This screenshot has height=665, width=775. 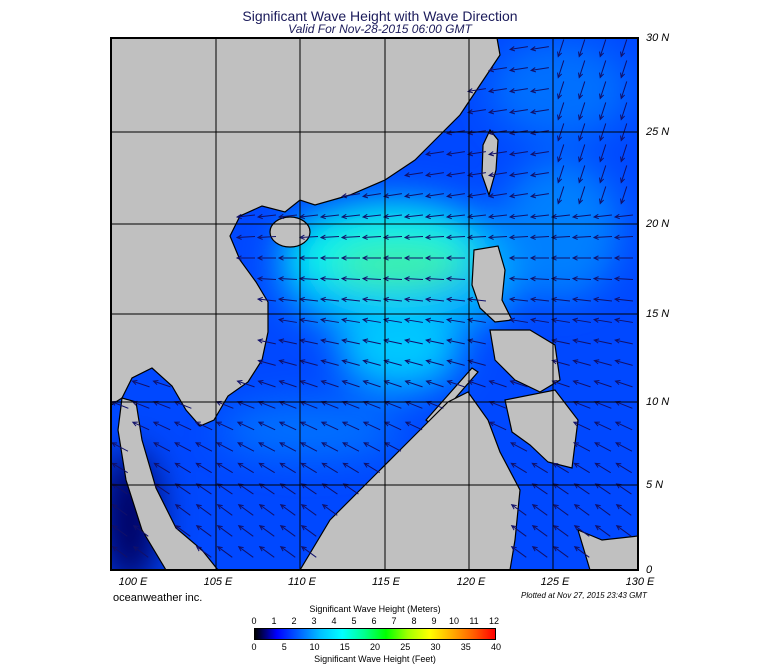 What do you see at coordinates (658, 132) in the screenshot?
I see `lat-label: 25 N` at bounding box center [658, 132].